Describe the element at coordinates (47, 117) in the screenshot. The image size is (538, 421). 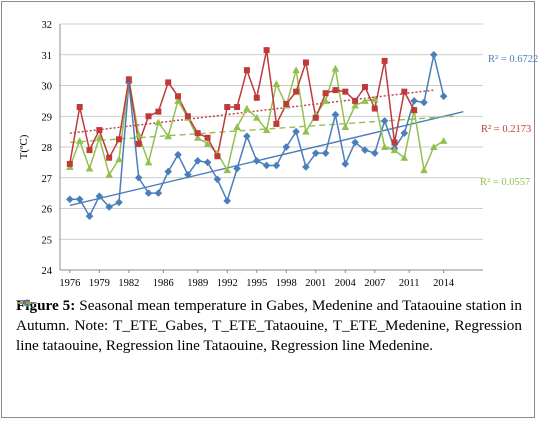
I see `y-tick-label: 29` at that location.